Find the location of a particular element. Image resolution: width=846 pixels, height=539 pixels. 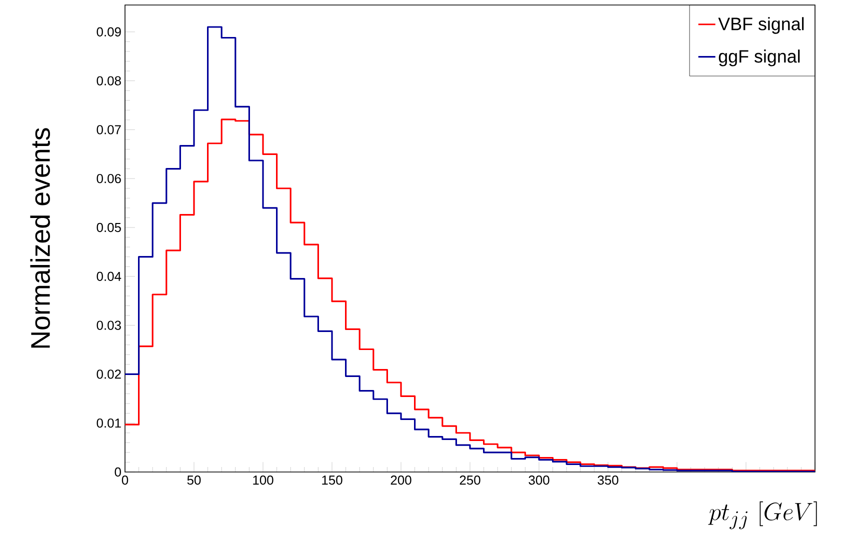

y-axis-title: Normalized events is located at coordinates (40, 238).